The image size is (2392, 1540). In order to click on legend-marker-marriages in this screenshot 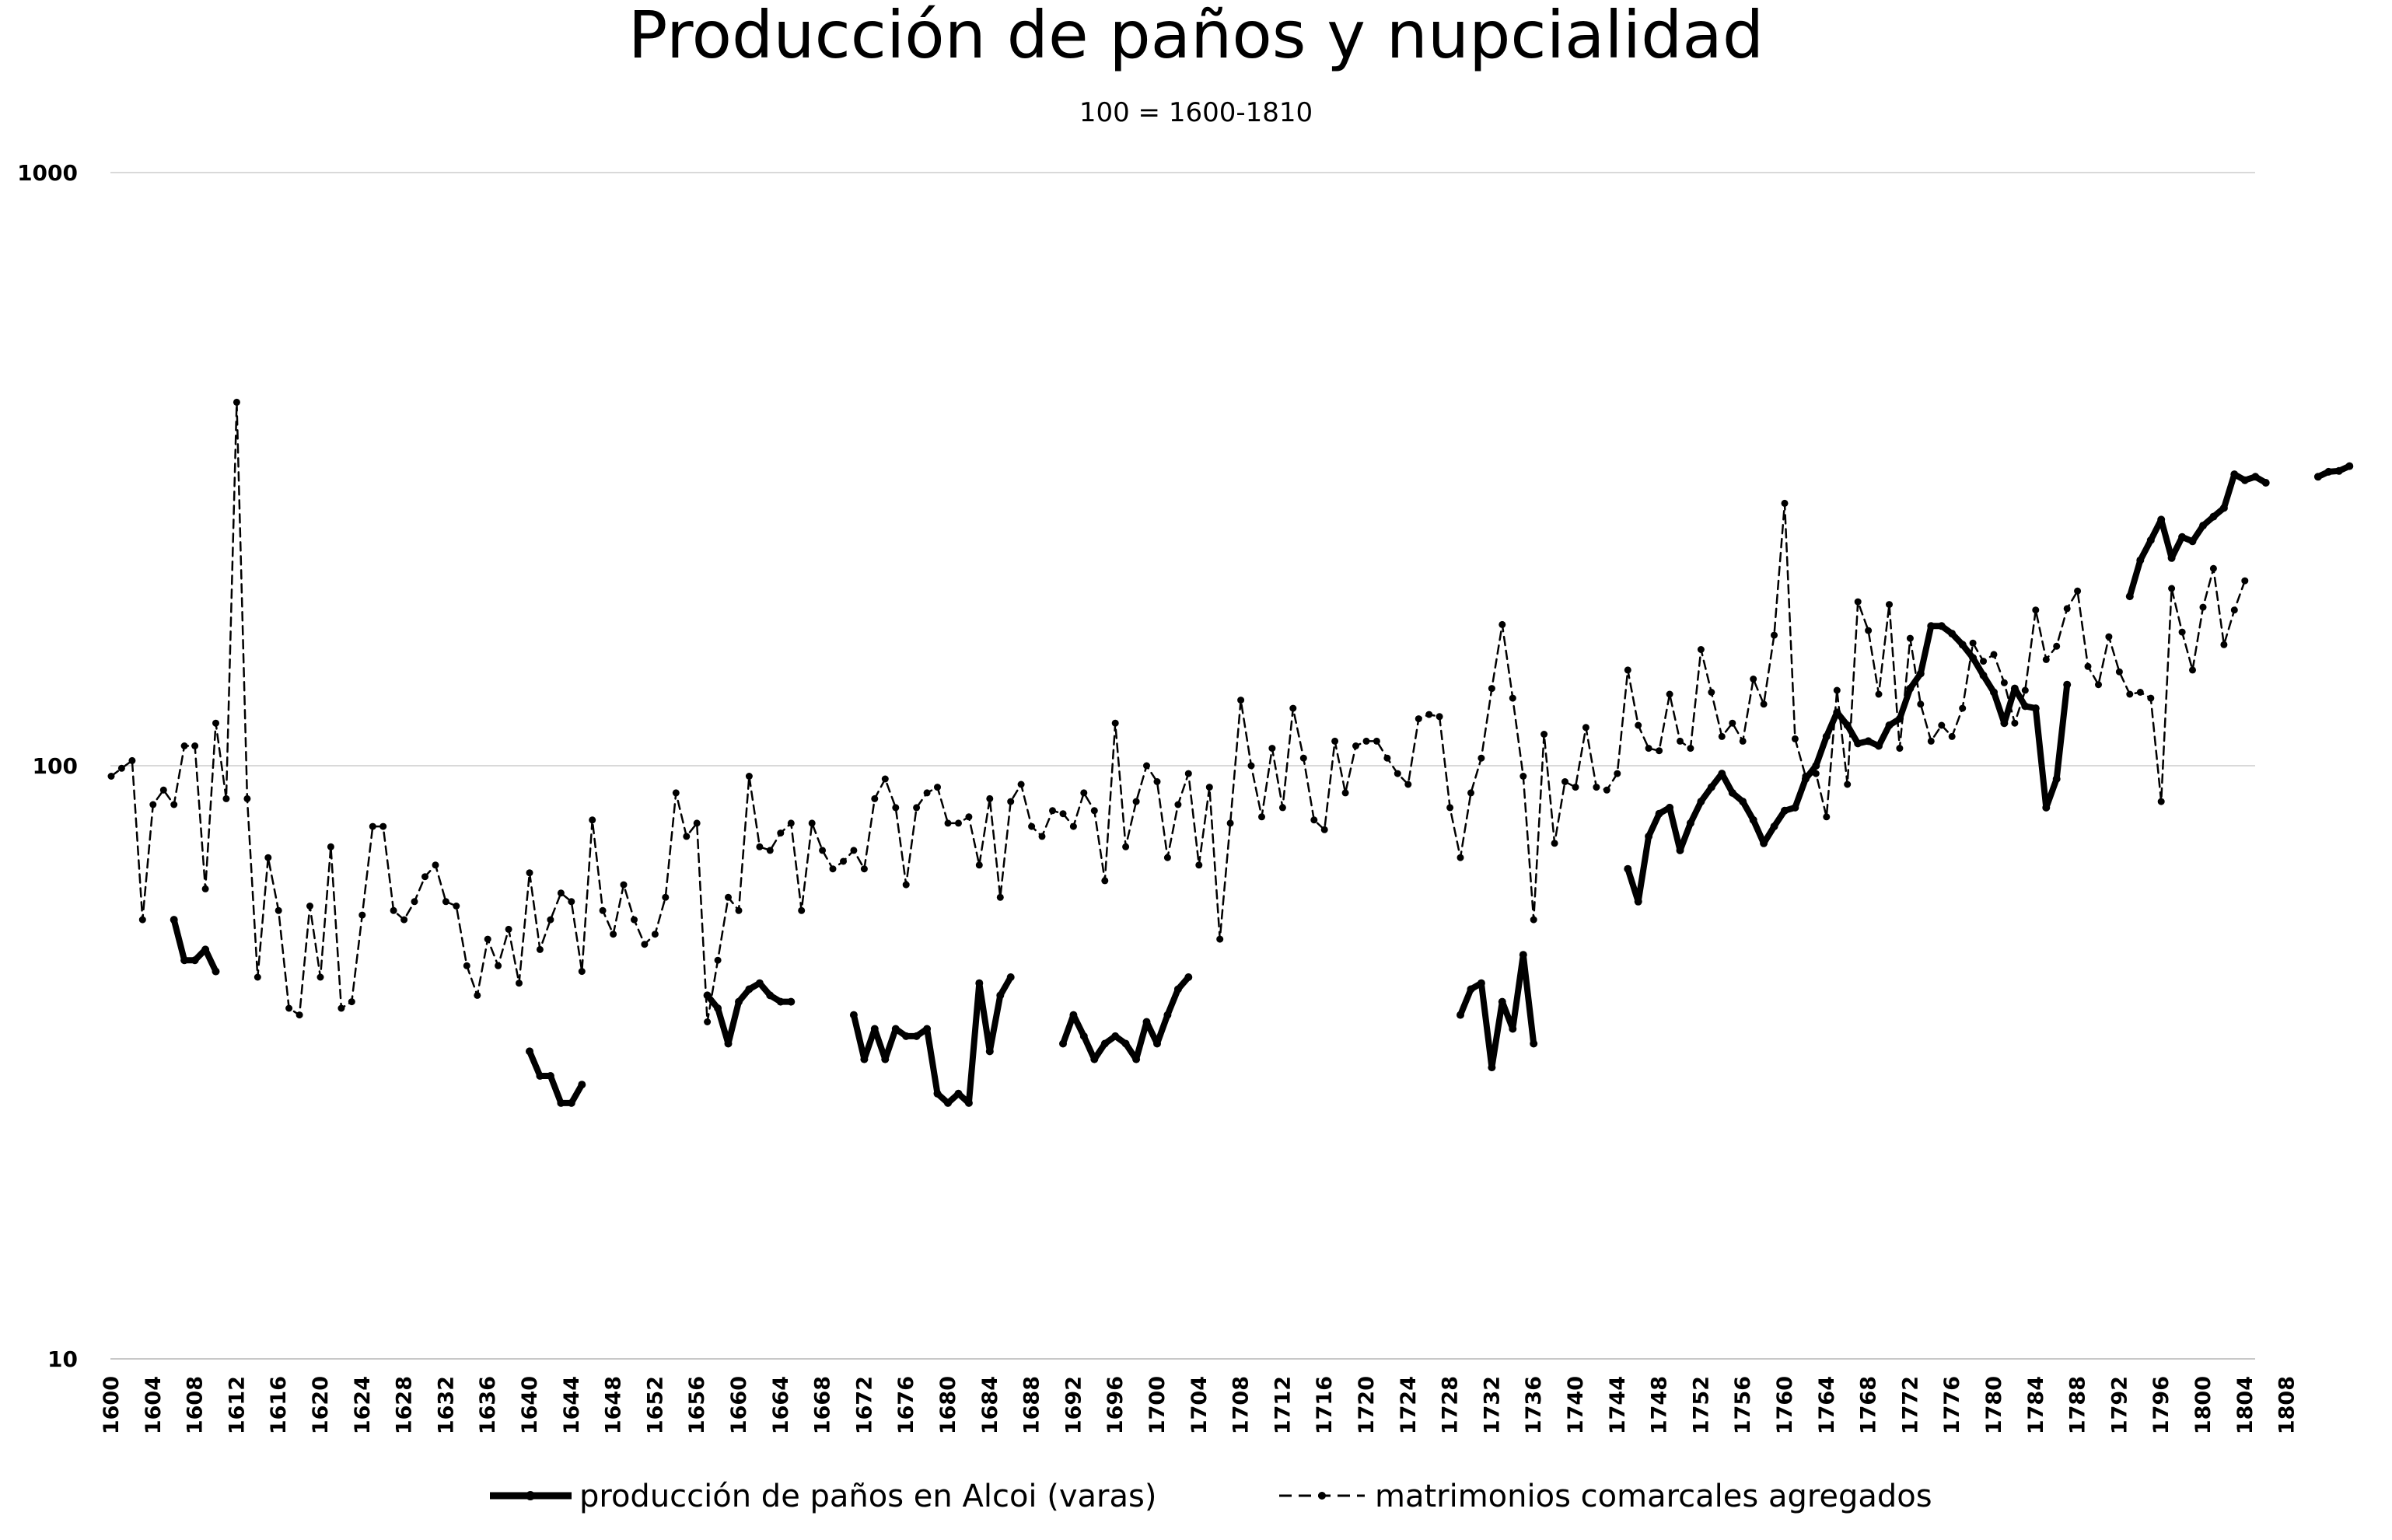, I will do `click(1322, 1496)`.